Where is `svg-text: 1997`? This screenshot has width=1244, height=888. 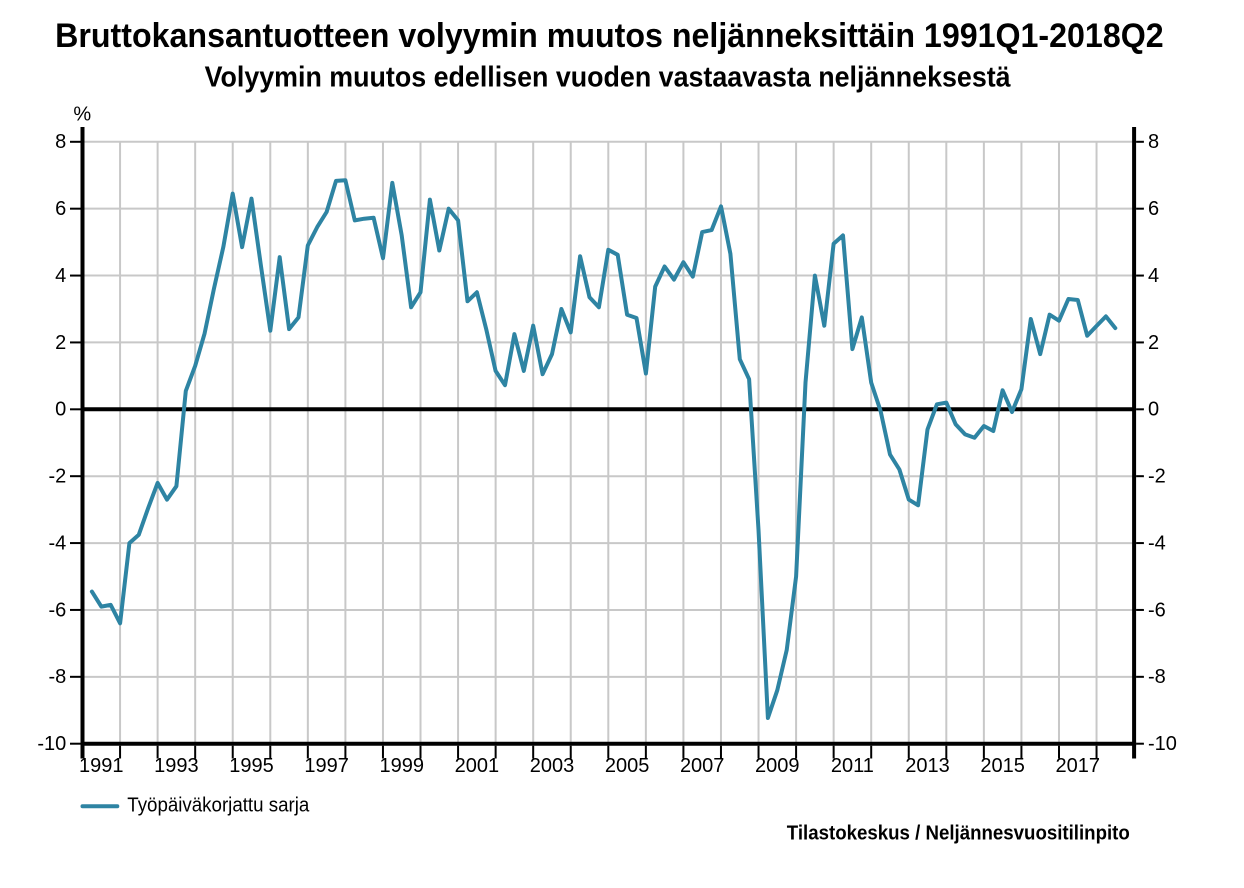 svg-text: 1997 is located at coordinates (326, 766).